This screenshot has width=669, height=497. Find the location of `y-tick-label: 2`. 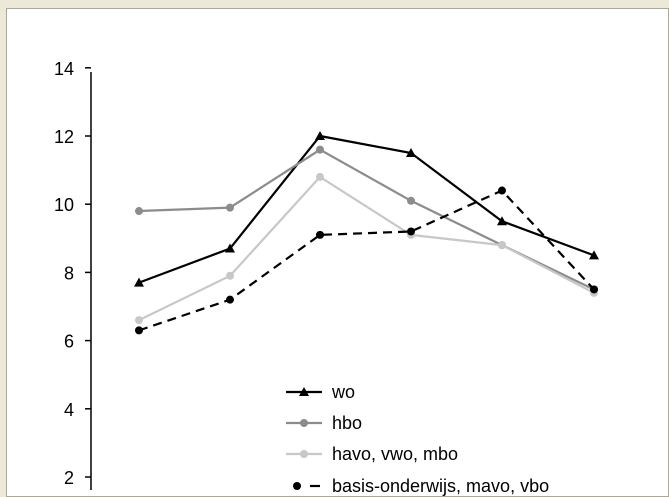

y-tick-label: 2 is located at coordinates (69, 478).